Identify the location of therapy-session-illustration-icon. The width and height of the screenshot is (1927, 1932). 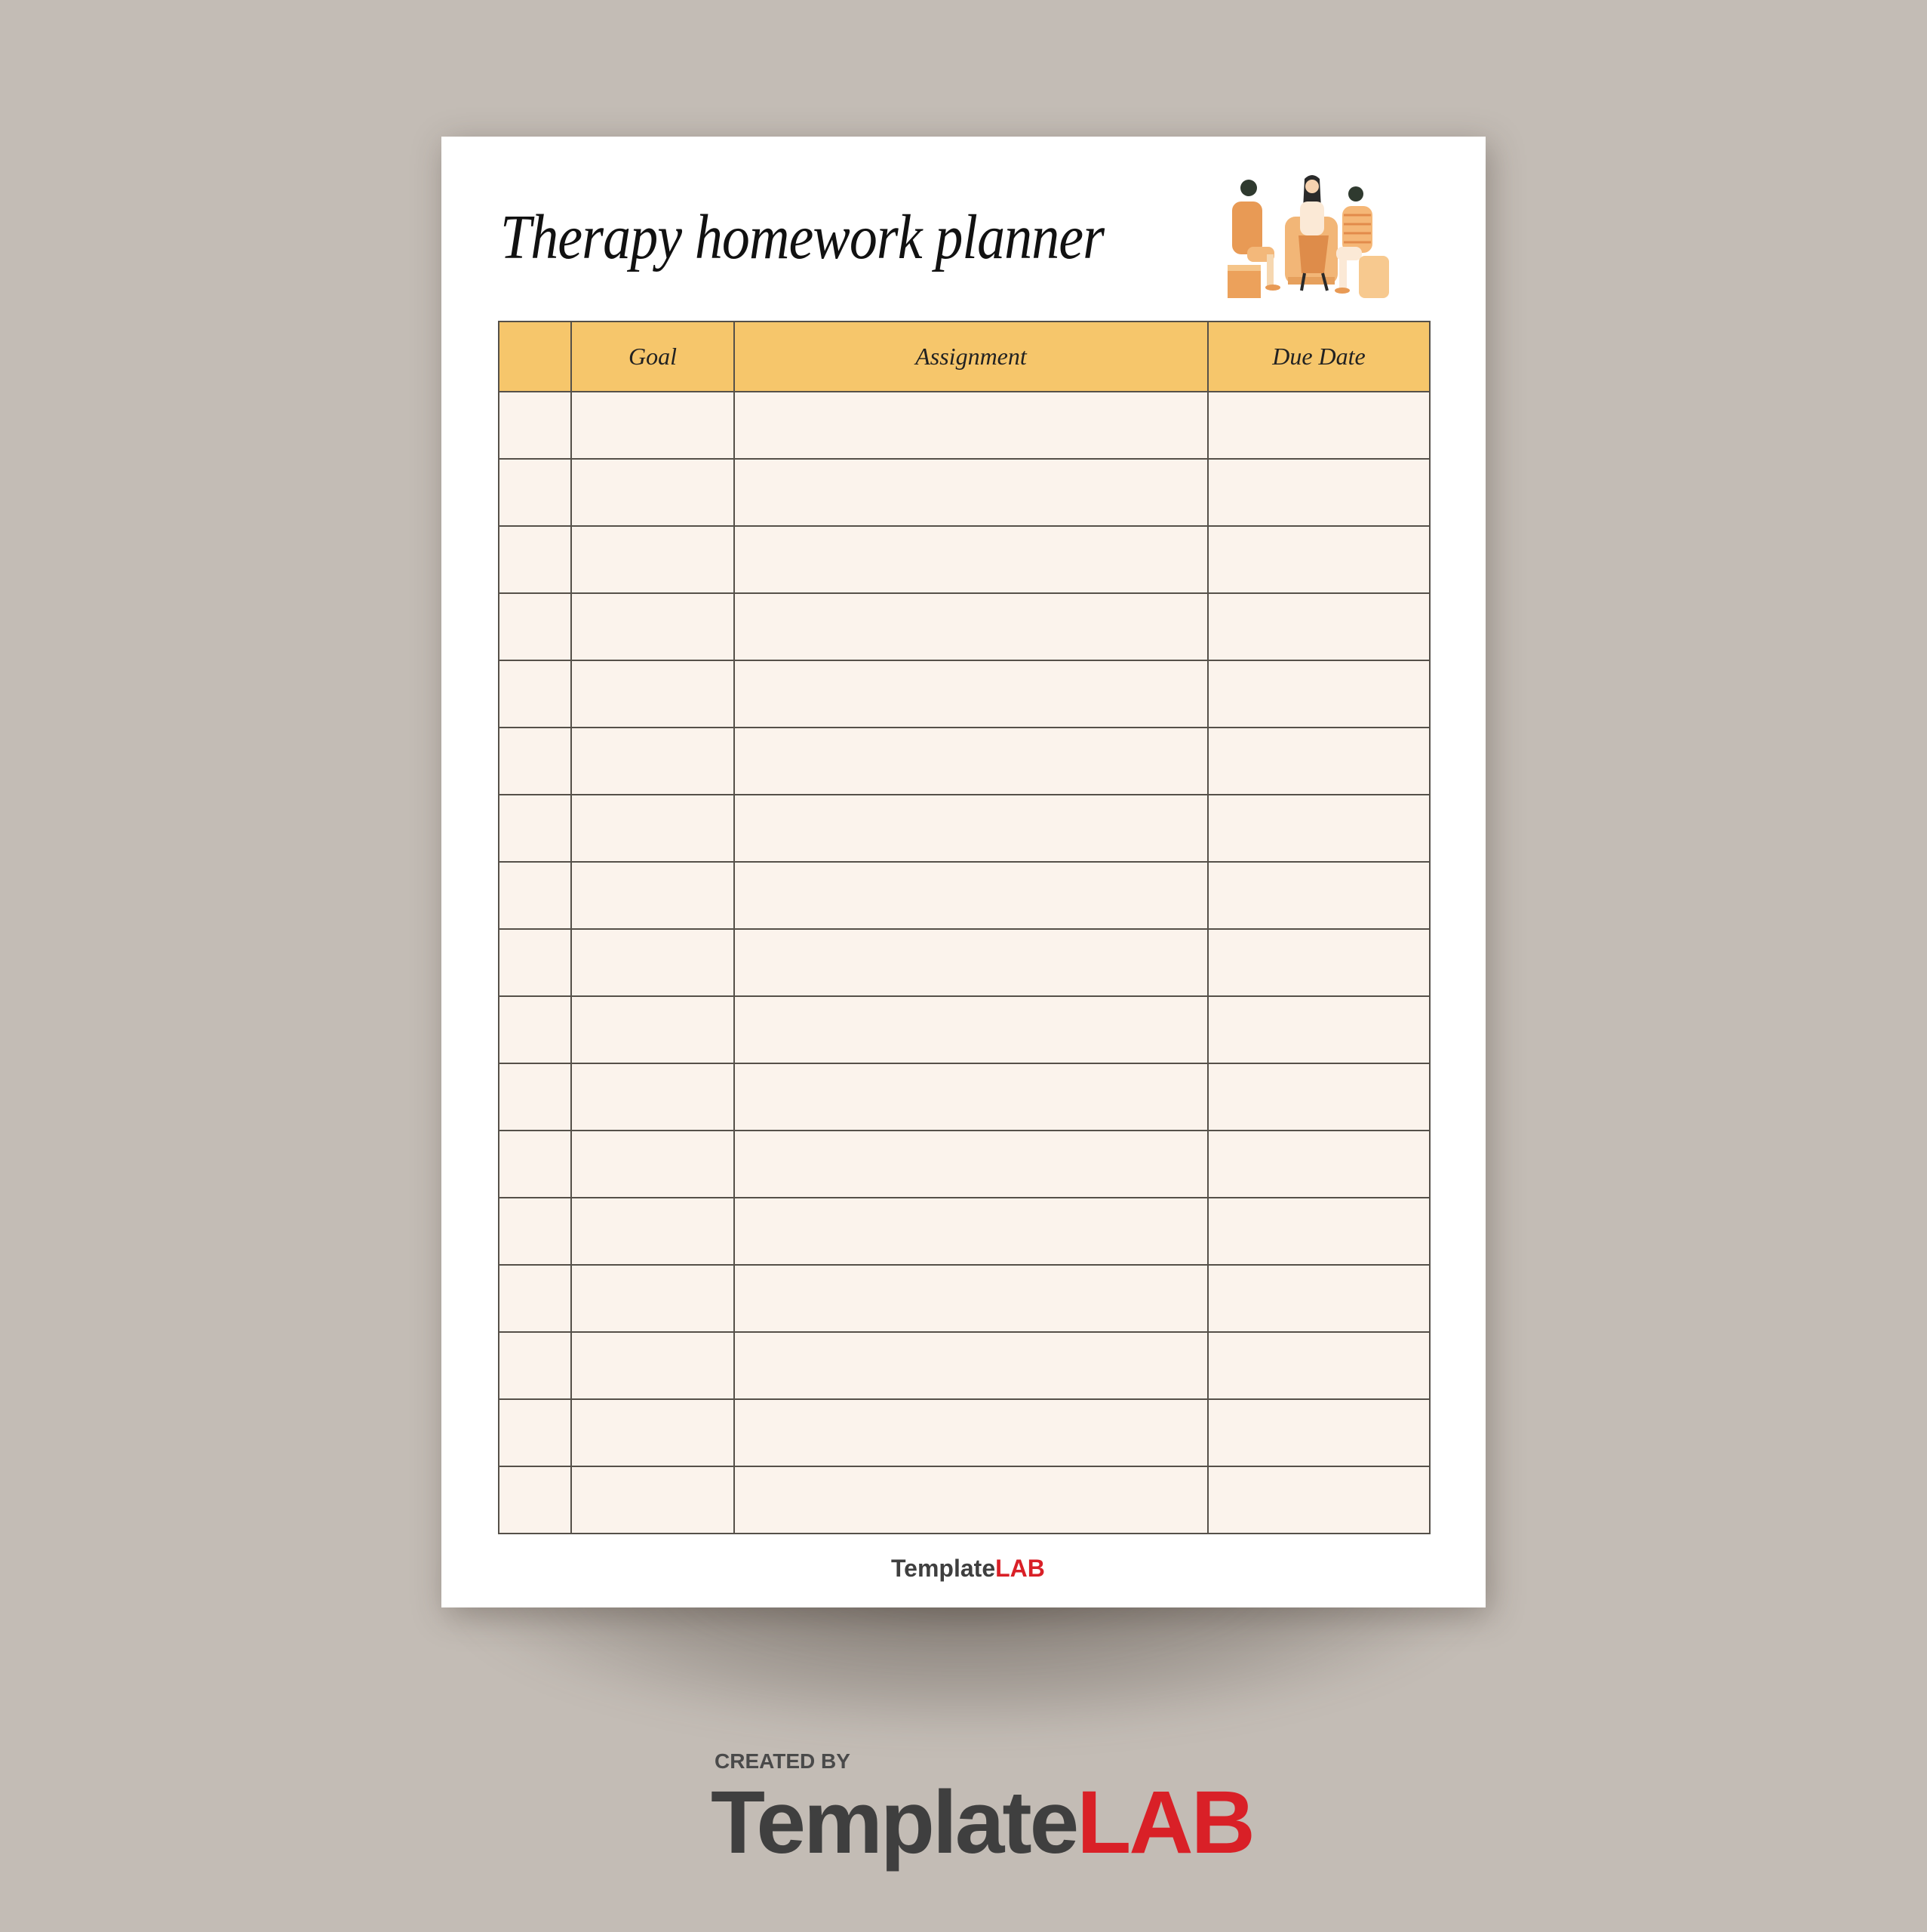
(1308, 236).